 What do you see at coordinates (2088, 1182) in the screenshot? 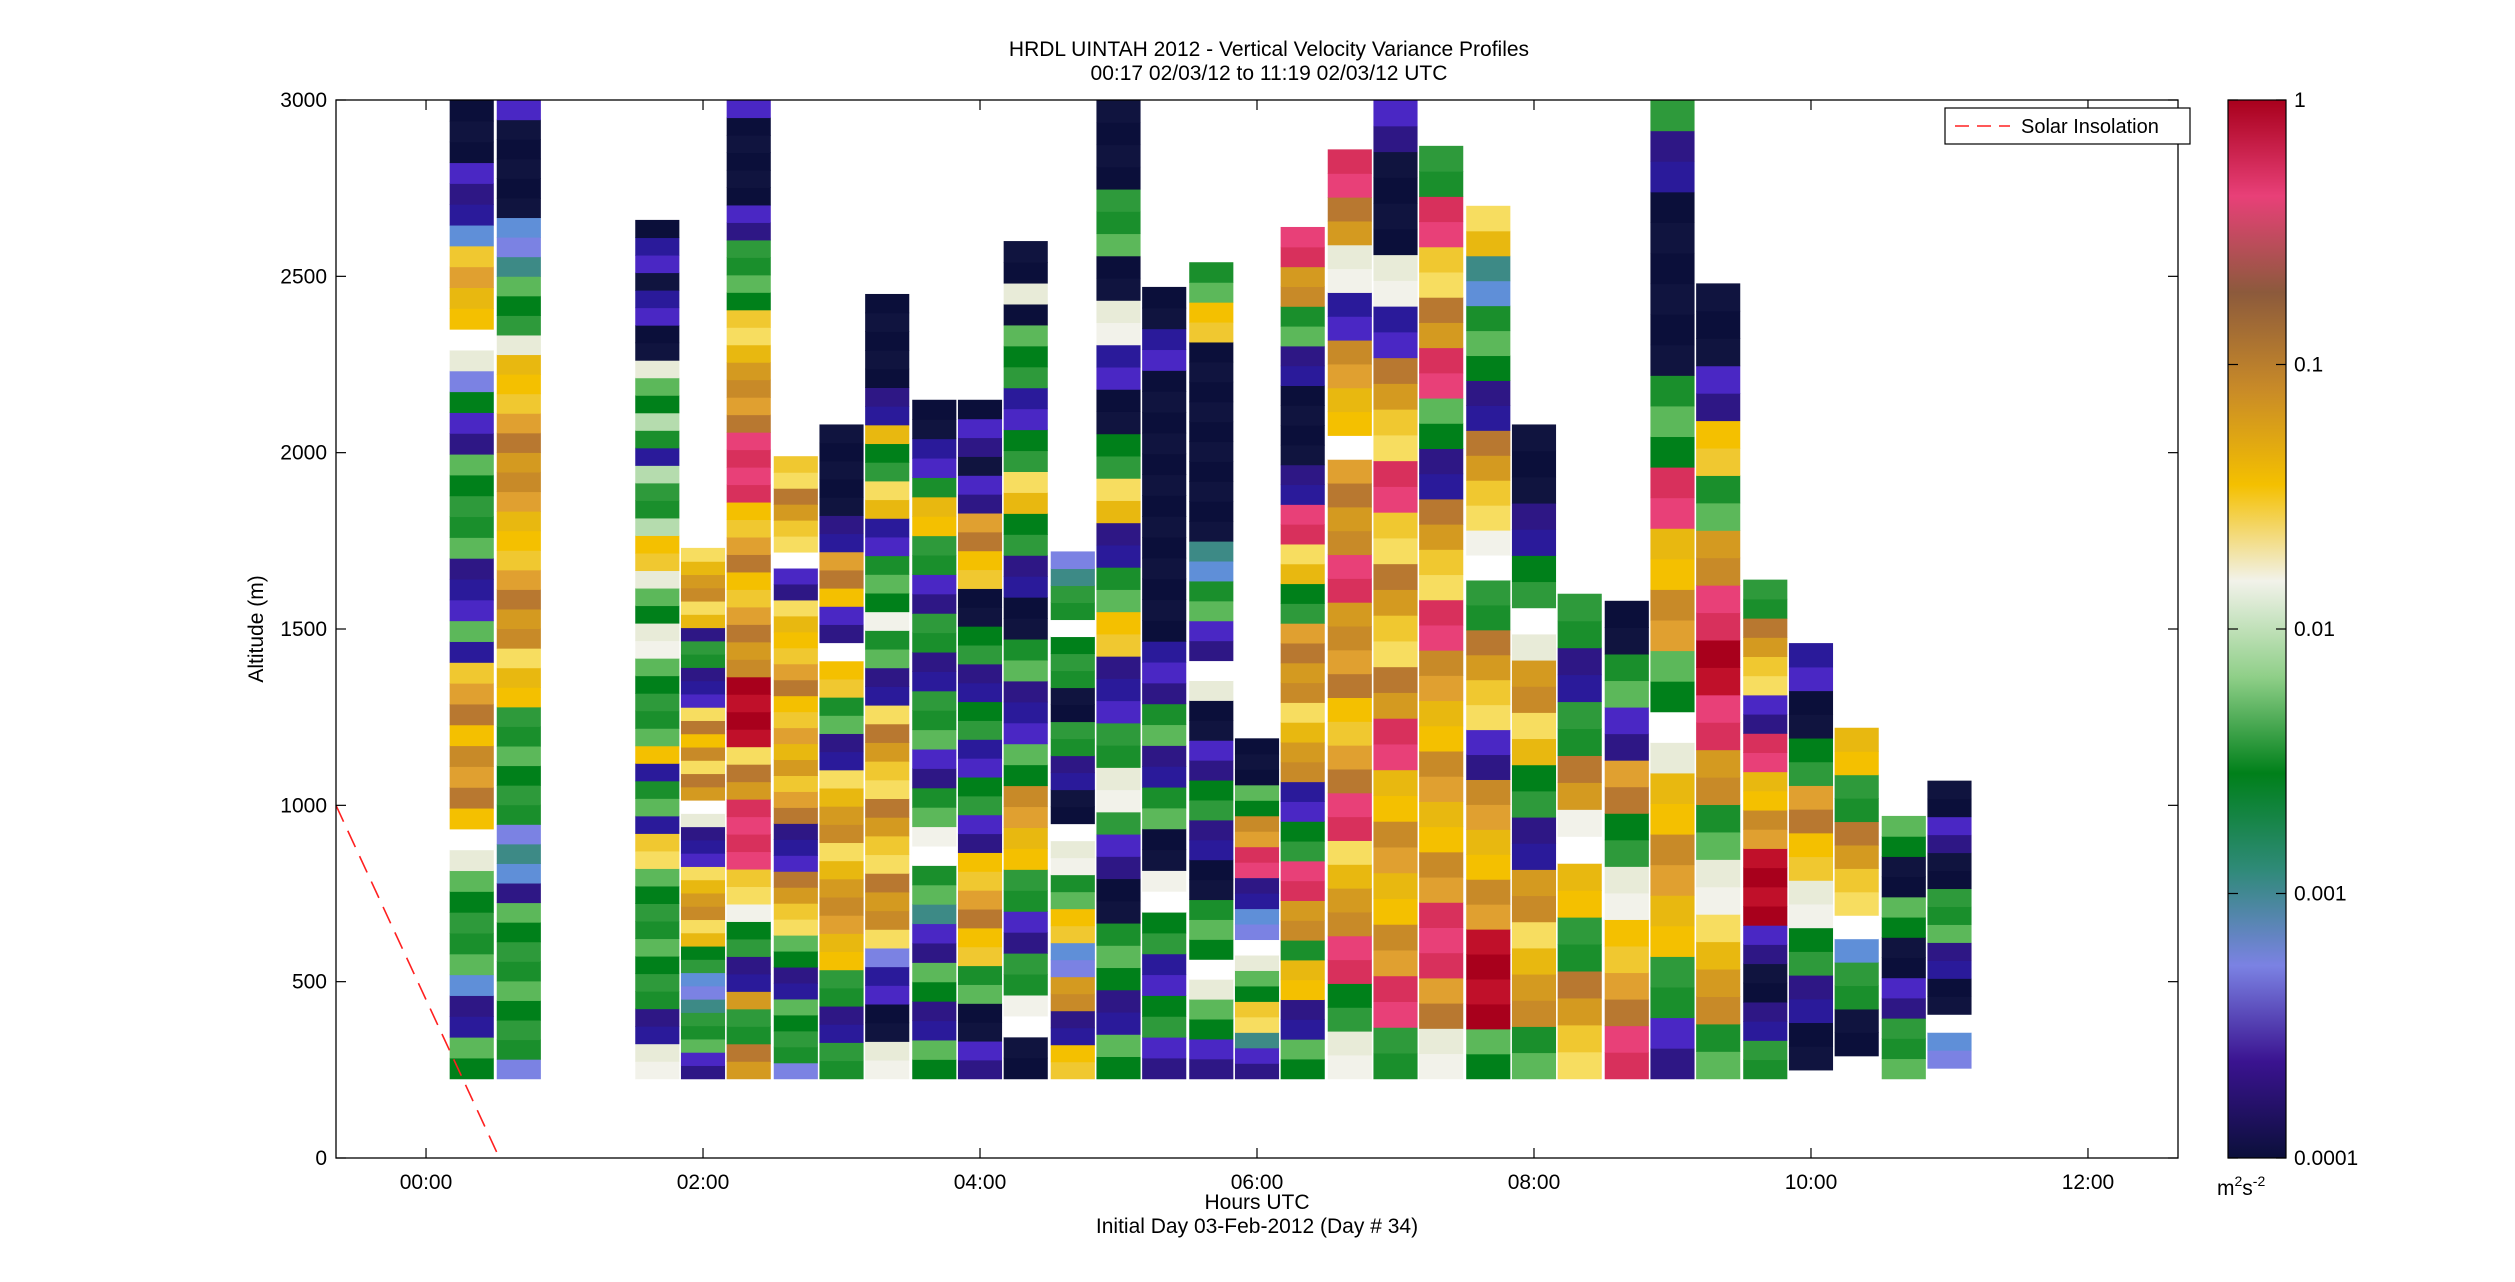
I see `x-tick-label: 12:00` at bounding box center [2088, 1182].